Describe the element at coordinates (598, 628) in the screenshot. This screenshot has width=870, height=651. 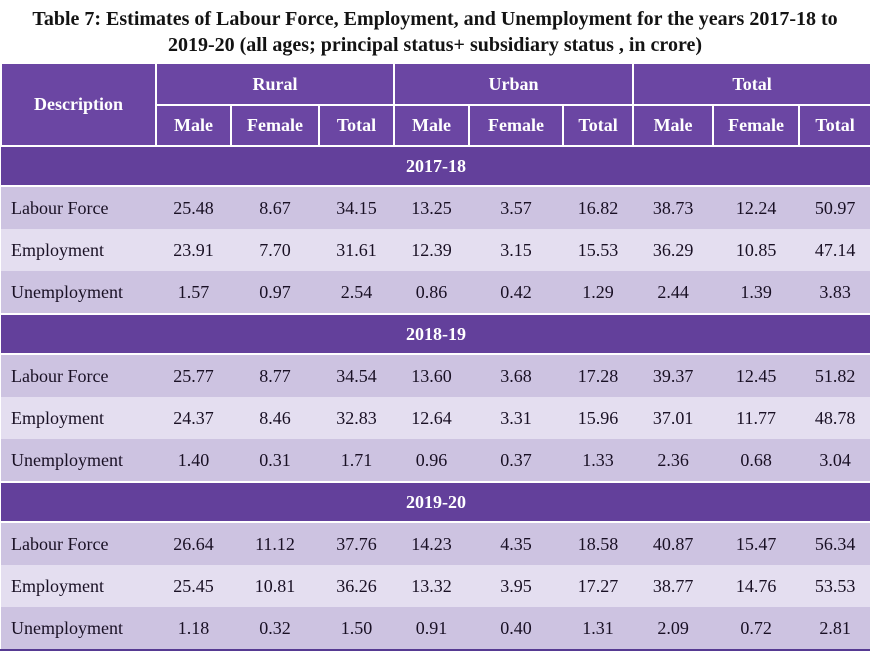
I see `data-cell: 1.31` at that location.